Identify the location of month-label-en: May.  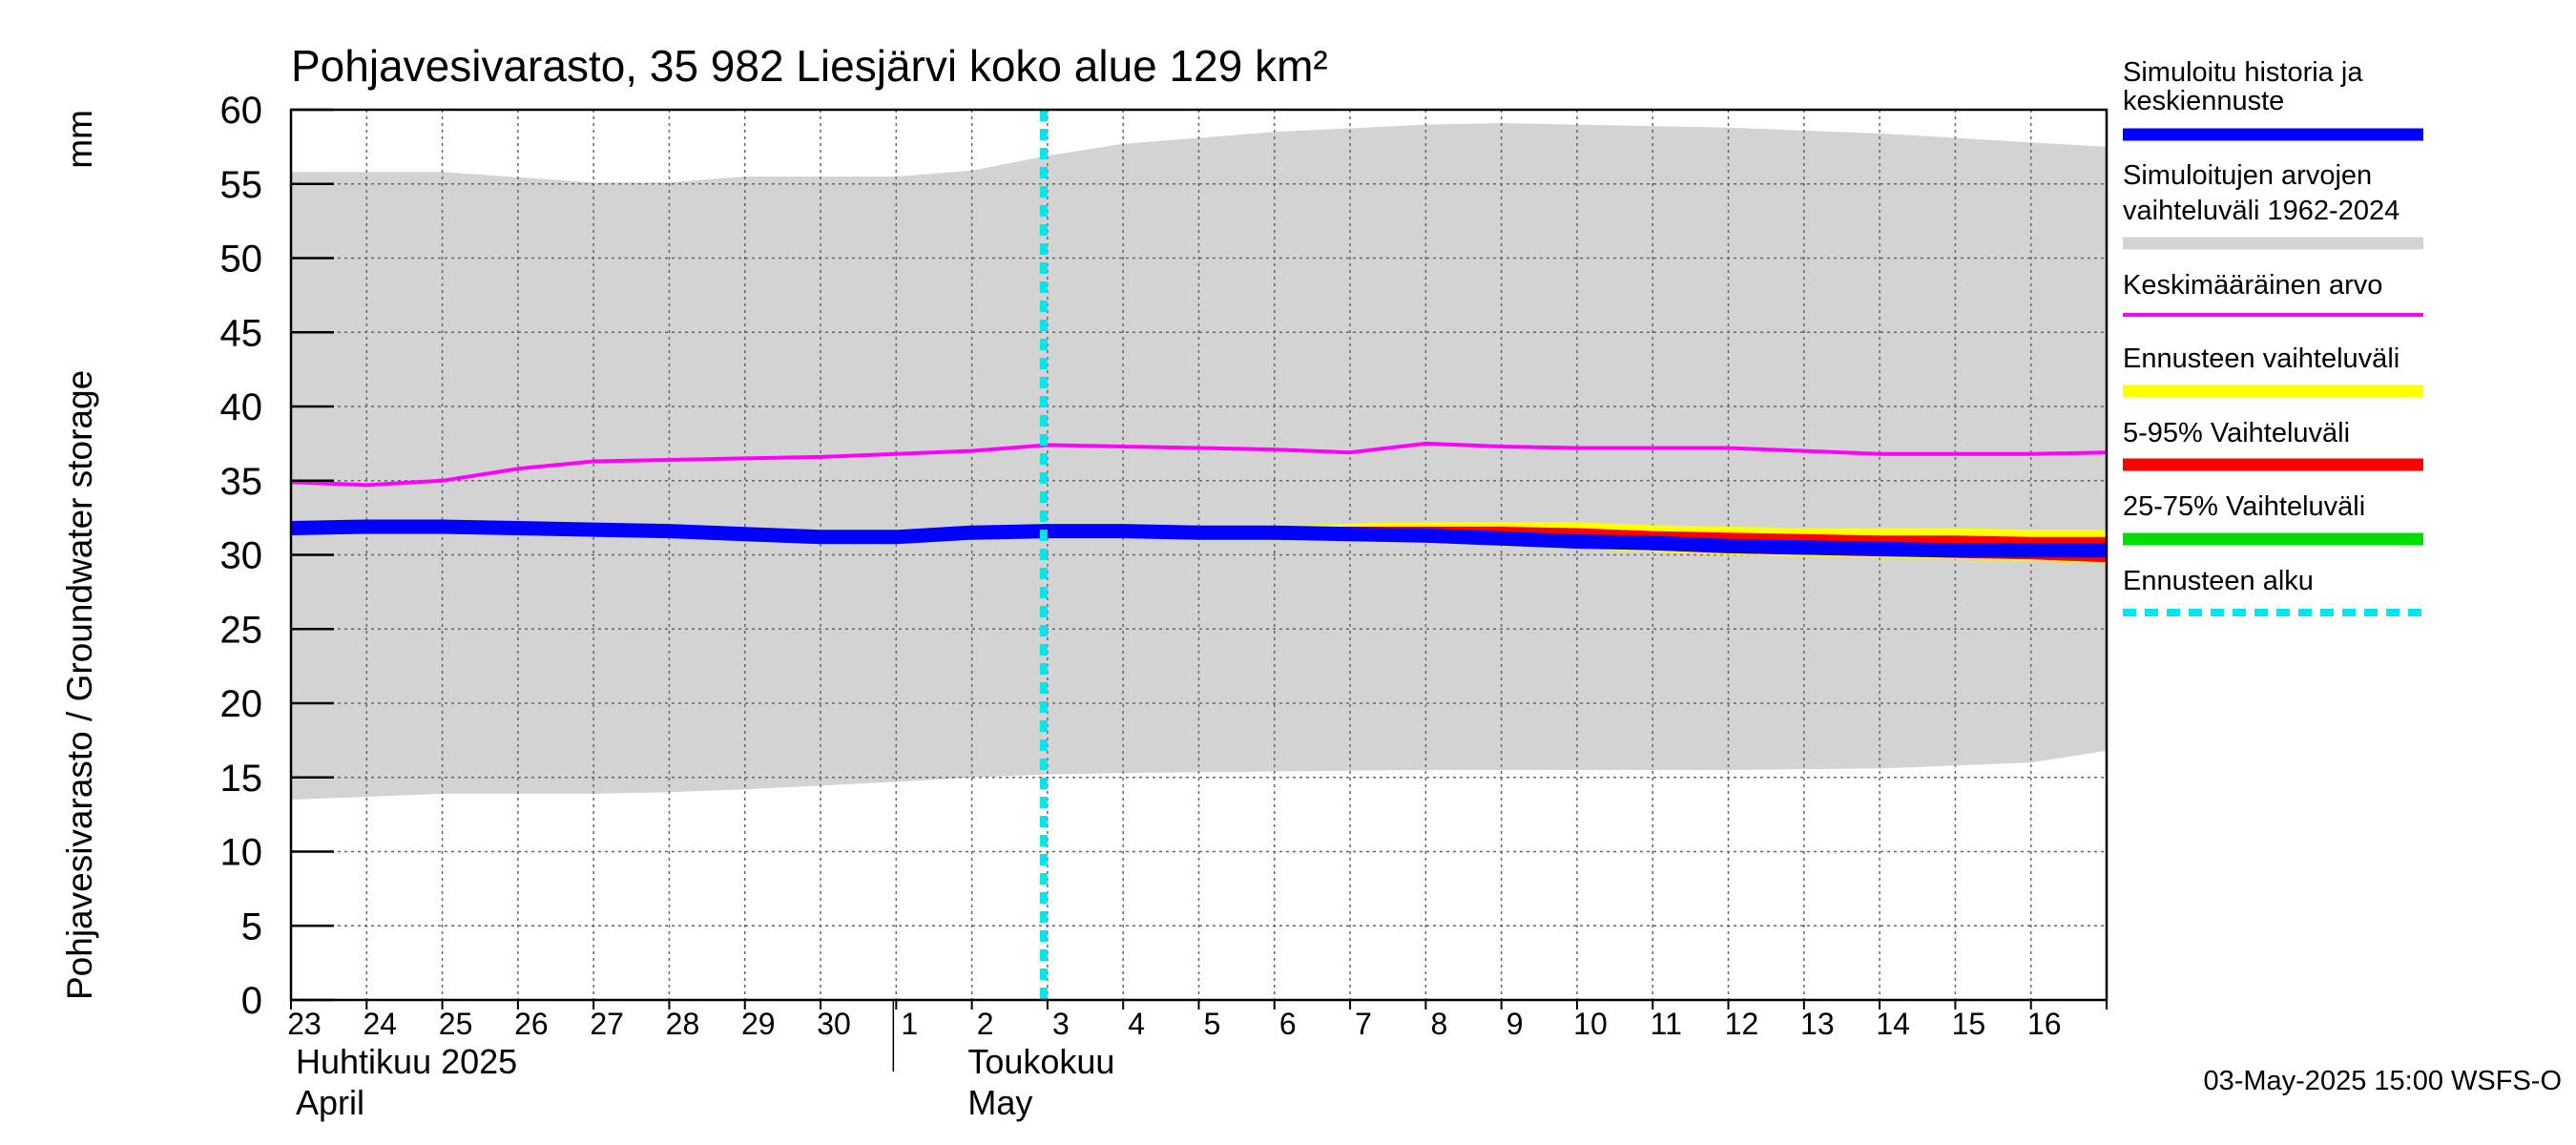
(999, 1103).